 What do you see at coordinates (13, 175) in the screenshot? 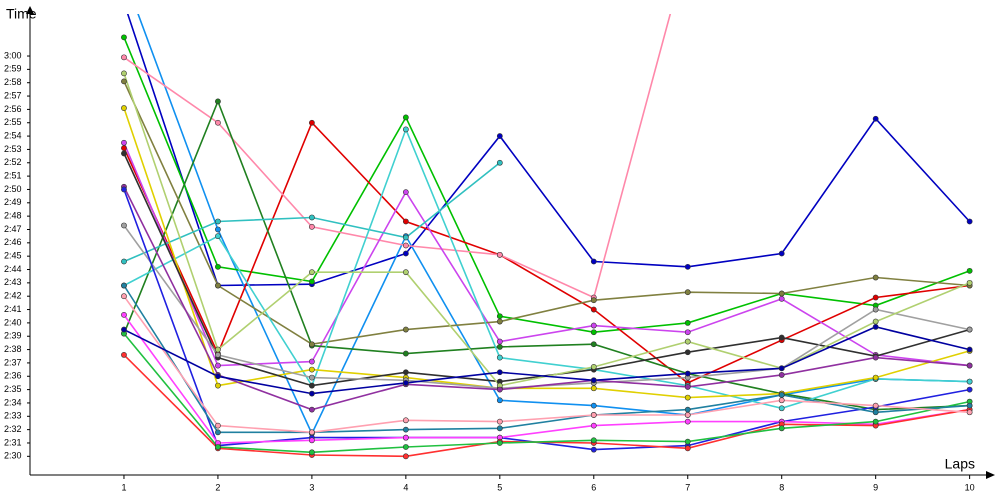
I see `y-tick-label: 2:51` at bounding box center [13, 175].